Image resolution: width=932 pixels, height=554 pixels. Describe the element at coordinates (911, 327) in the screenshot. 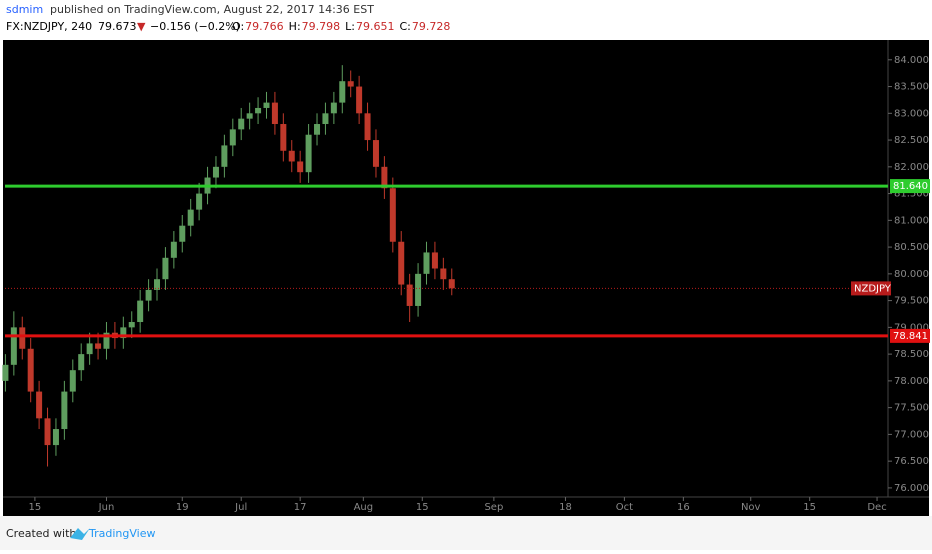

I see `y-tick-label: 79.000` at that location.